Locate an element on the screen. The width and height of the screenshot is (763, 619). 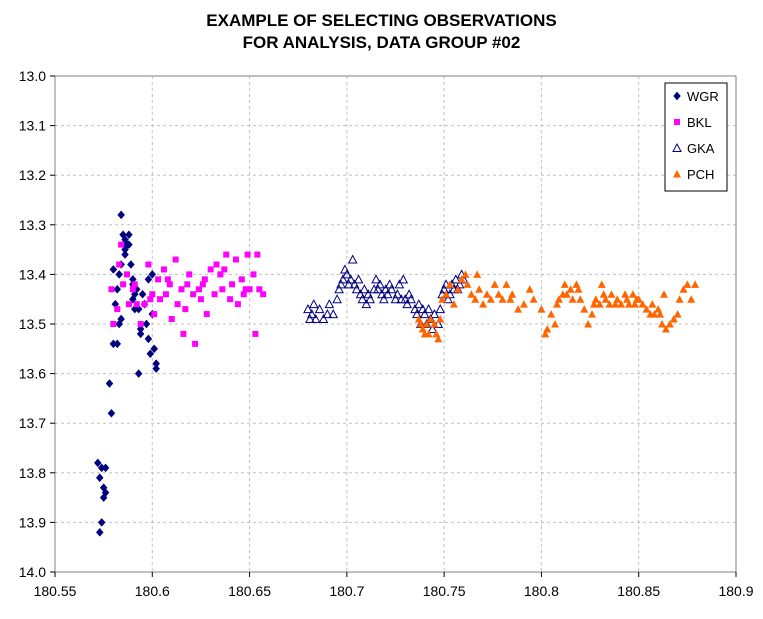
y-tick-label: 13.0 is located at coordinates (32, 76).